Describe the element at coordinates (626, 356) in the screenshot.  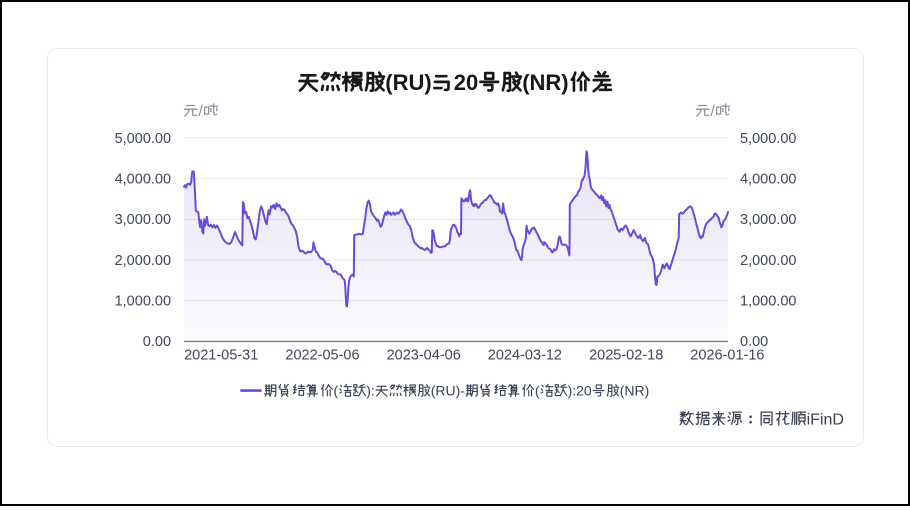
I see `svg-text: 2025-02-18` at that location.